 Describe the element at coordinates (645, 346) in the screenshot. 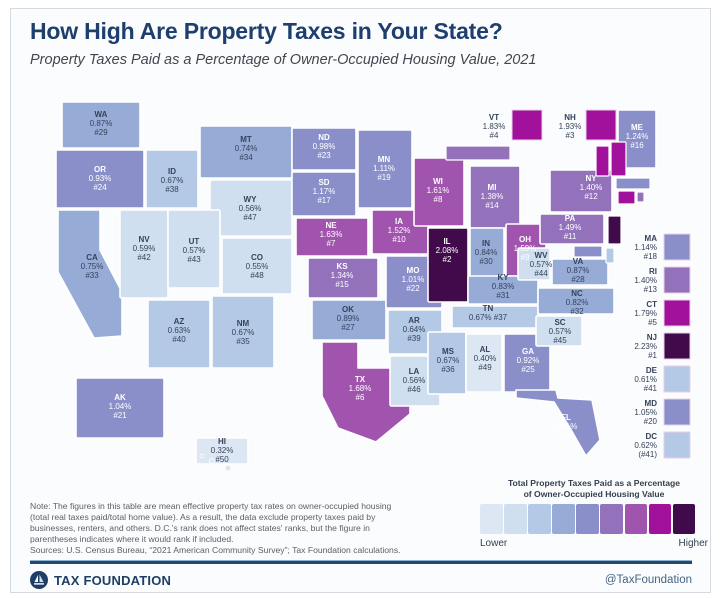

I see `state-NJ-label: NJ 2.23% #1` at that location.